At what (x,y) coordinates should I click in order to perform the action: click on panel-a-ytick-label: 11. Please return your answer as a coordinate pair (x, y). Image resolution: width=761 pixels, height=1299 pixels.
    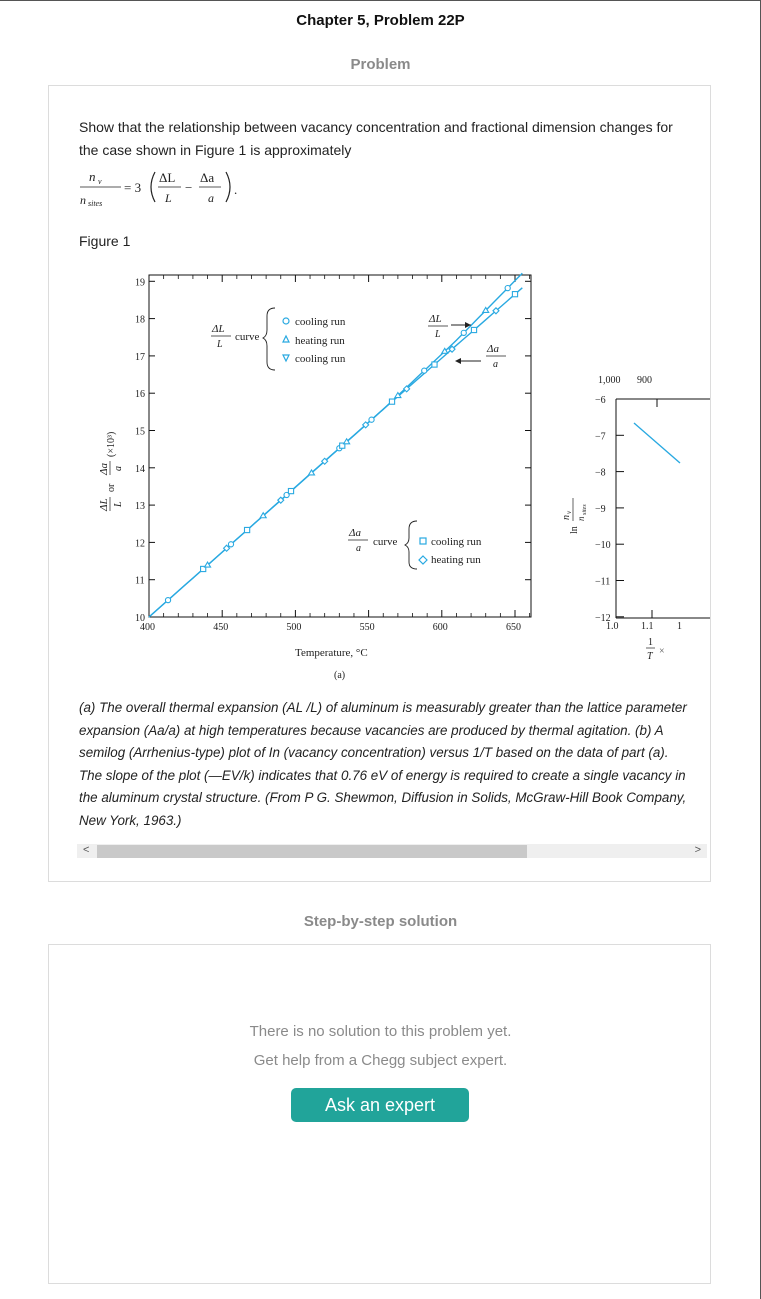
    Looking at the image, I should click on (140, 581).